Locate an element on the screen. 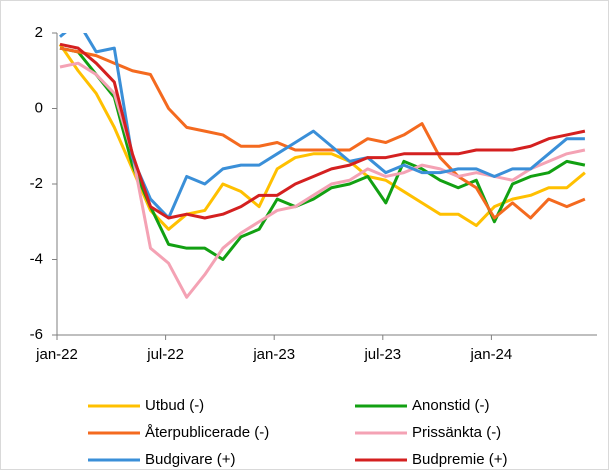 The image size is (609, 470). x-tick-label: jul-22 is located at coordinates (165, 354).